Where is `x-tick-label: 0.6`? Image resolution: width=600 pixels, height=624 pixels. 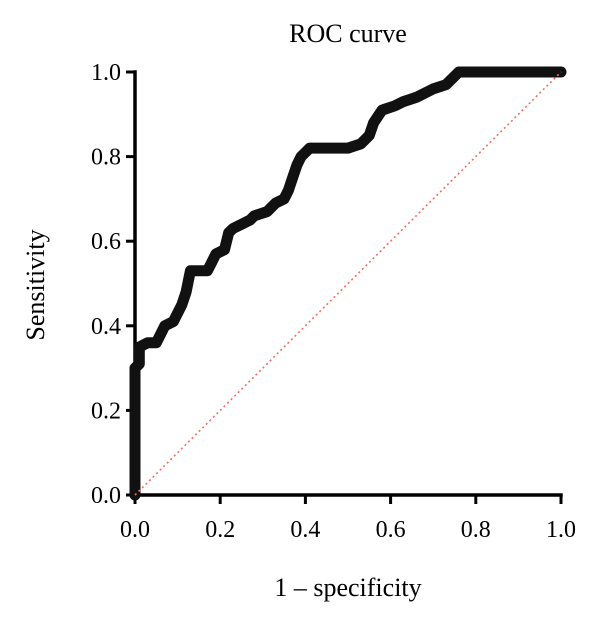 x-tick-label: 0.6 is located at coordinates (391, 530).